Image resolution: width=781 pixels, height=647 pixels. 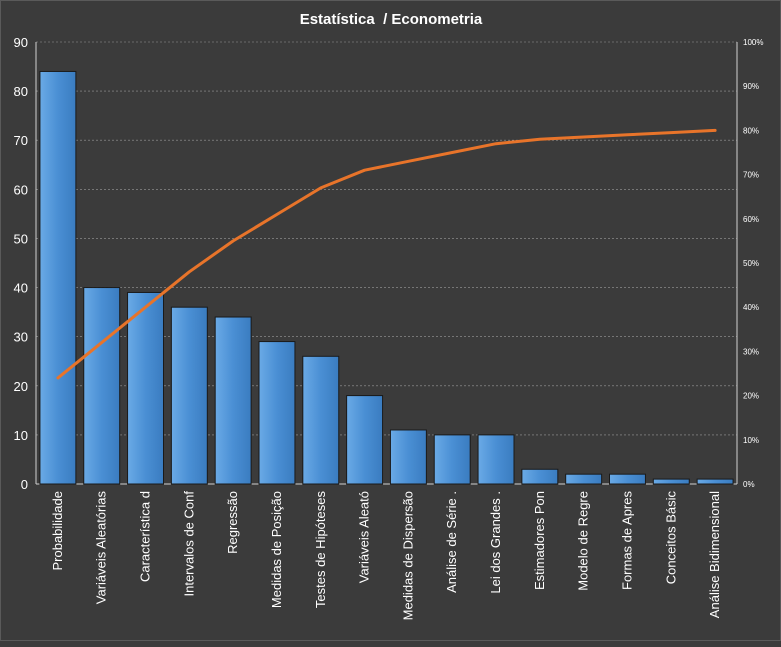 I want to click on category-label: Probabilidade, so click(x=57, y=531).